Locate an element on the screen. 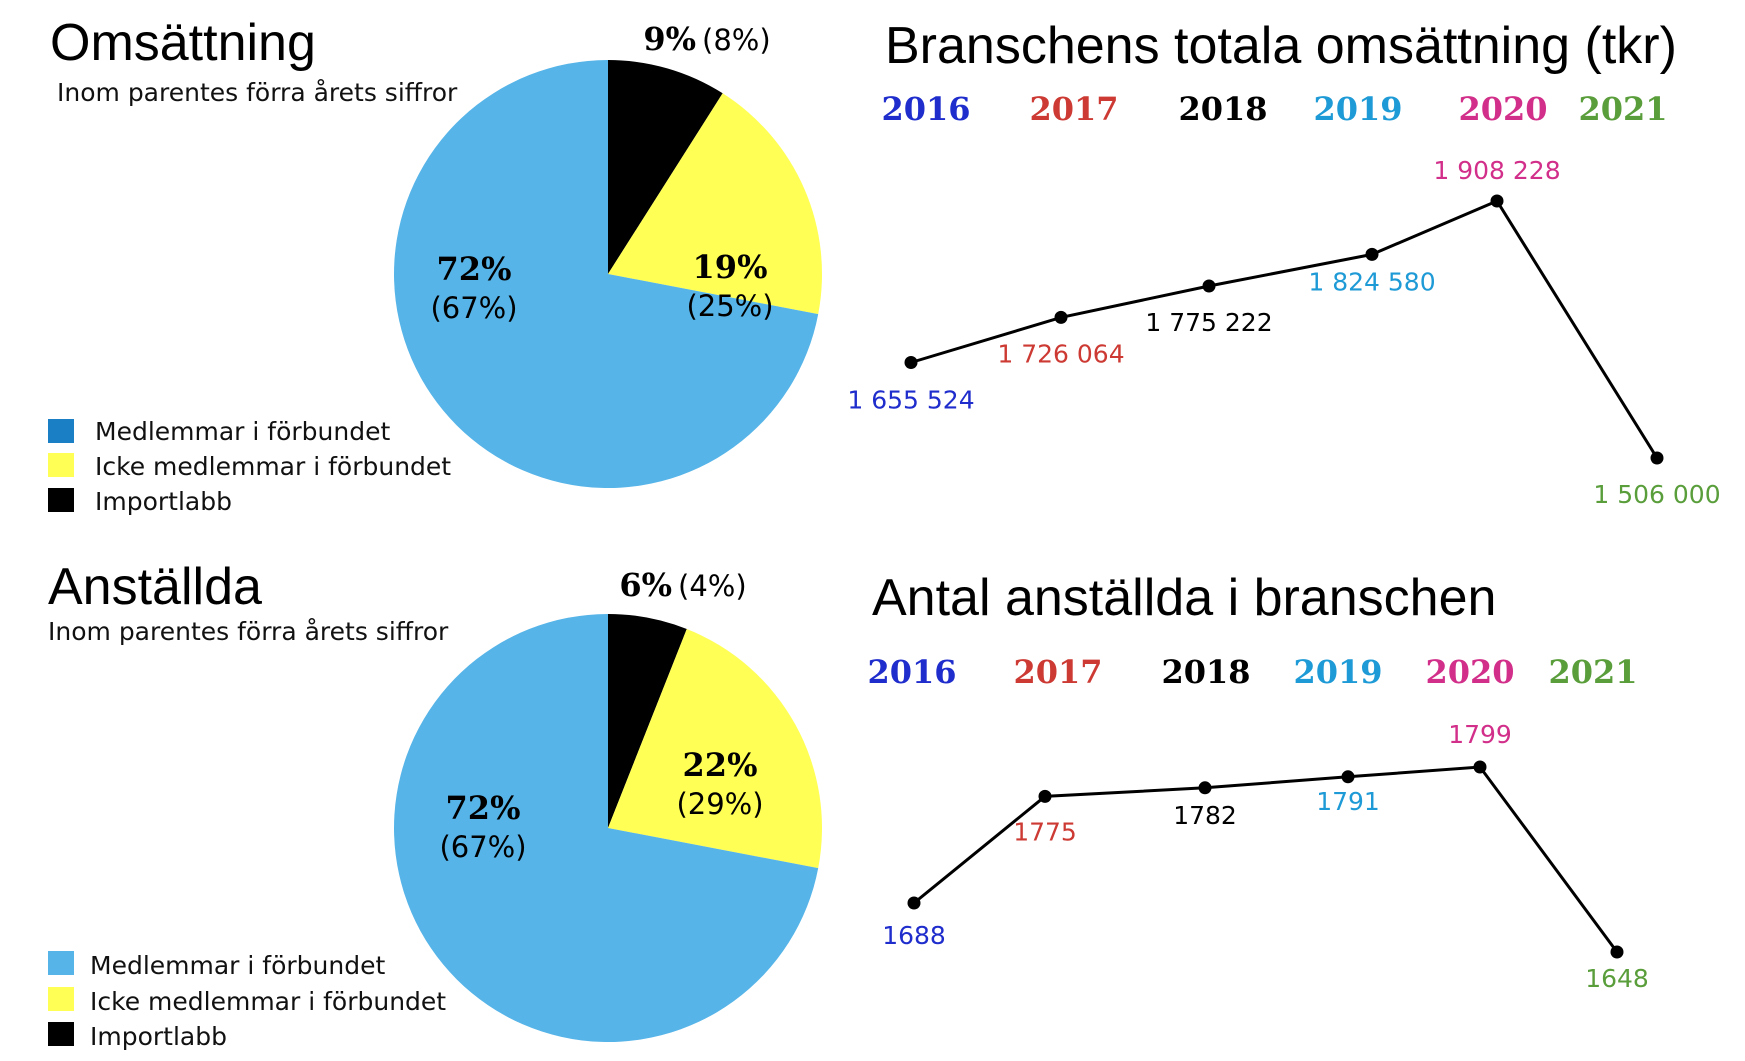 This screenshot has width=1745, height=1061. employees-point-2021 is located at coordinates (1617, 952).